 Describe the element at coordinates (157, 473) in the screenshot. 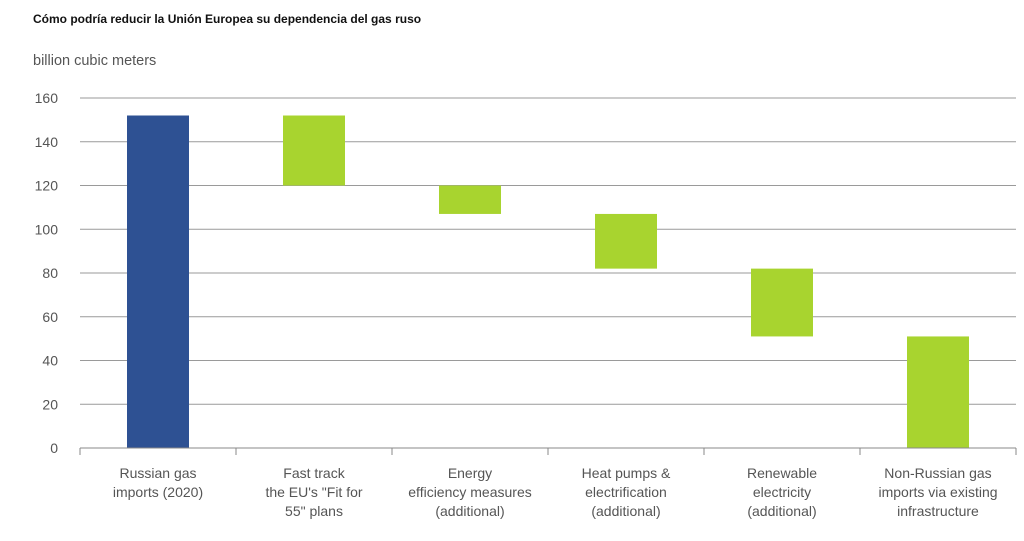

I see `x-category-label: Russian gas` at that location.